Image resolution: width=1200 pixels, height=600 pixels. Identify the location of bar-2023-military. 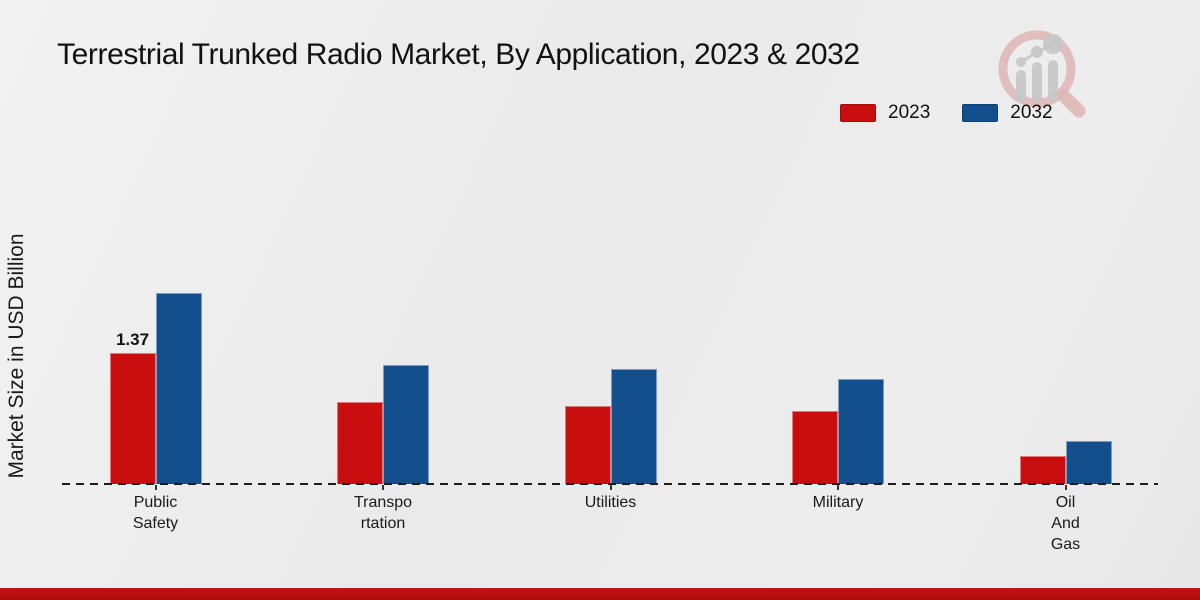
(815, 447).